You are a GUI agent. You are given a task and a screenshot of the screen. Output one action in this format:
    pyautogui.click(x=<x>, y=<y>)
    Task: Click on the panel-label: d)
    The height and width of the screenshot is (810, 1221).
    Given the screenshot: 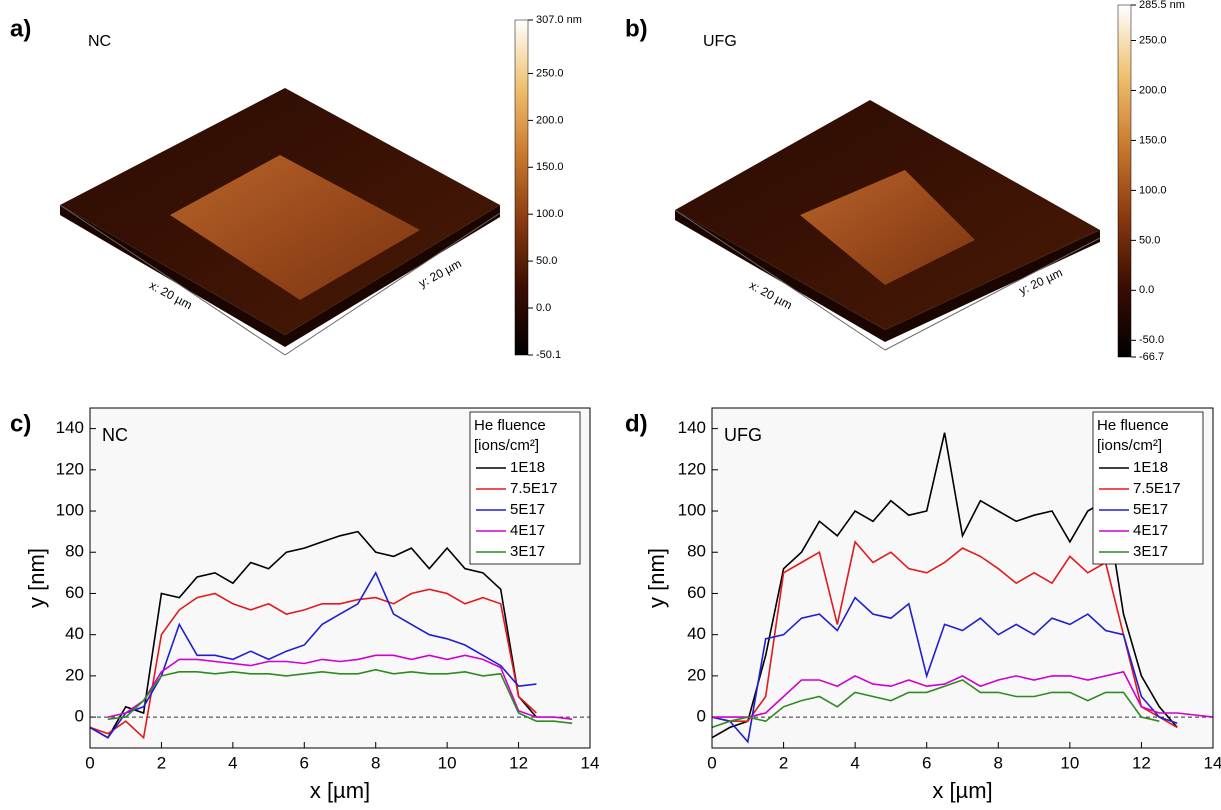 What is the action you would take?
    pyautogui.click(x=636, y=423)
    